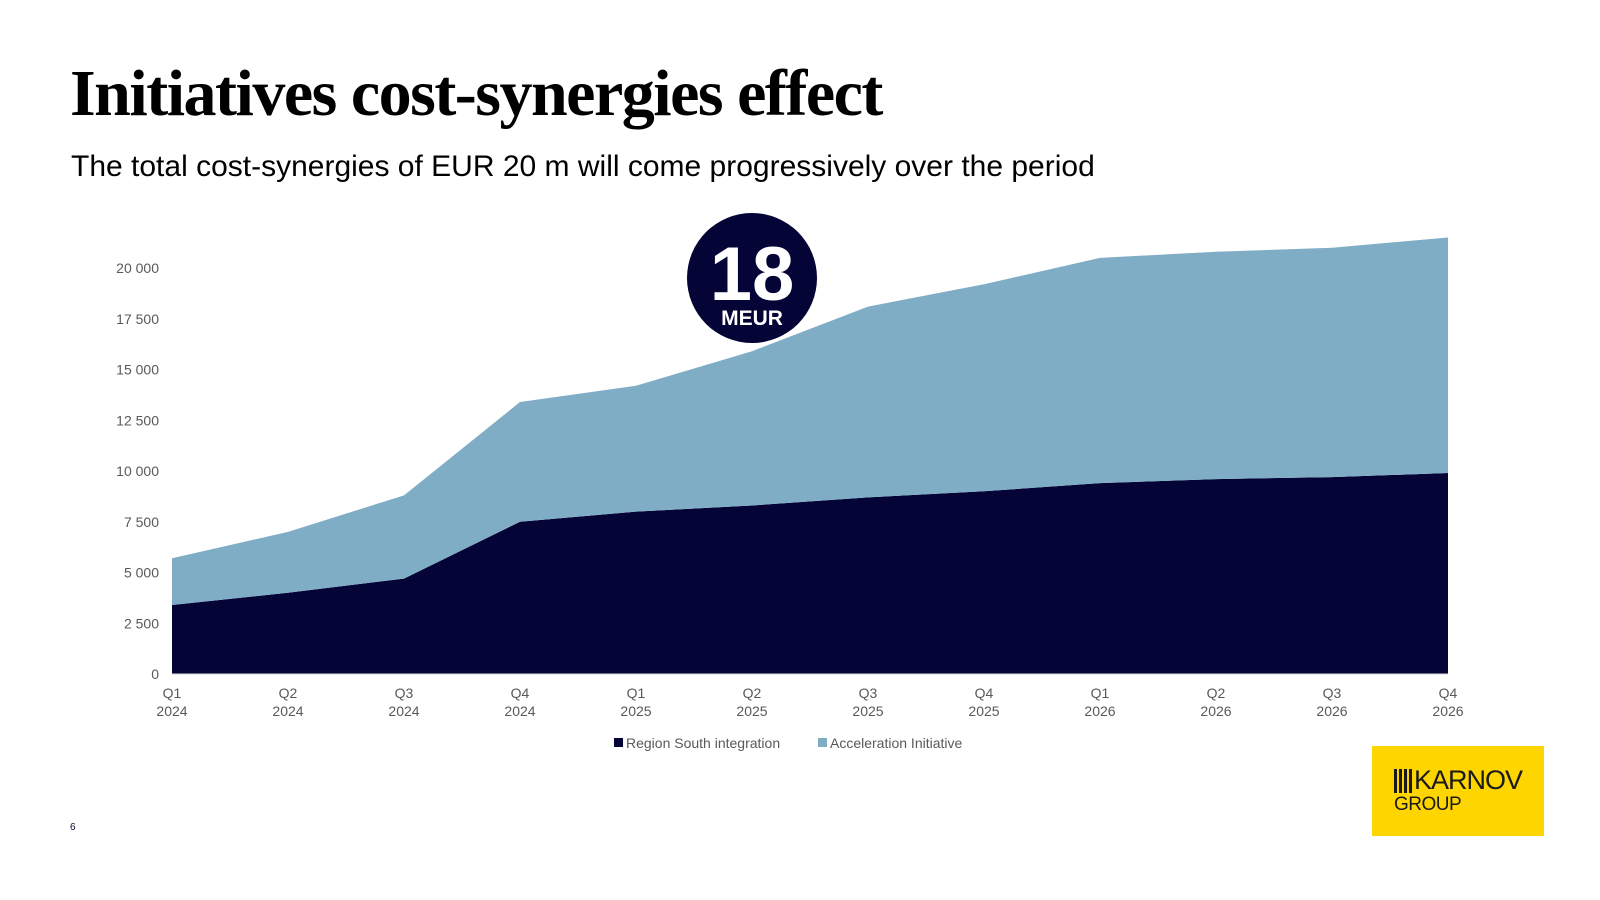 The width and height of the screenshot is (1600, 900). I want to click on y-tick-label: 2 500, so click(141, 623).